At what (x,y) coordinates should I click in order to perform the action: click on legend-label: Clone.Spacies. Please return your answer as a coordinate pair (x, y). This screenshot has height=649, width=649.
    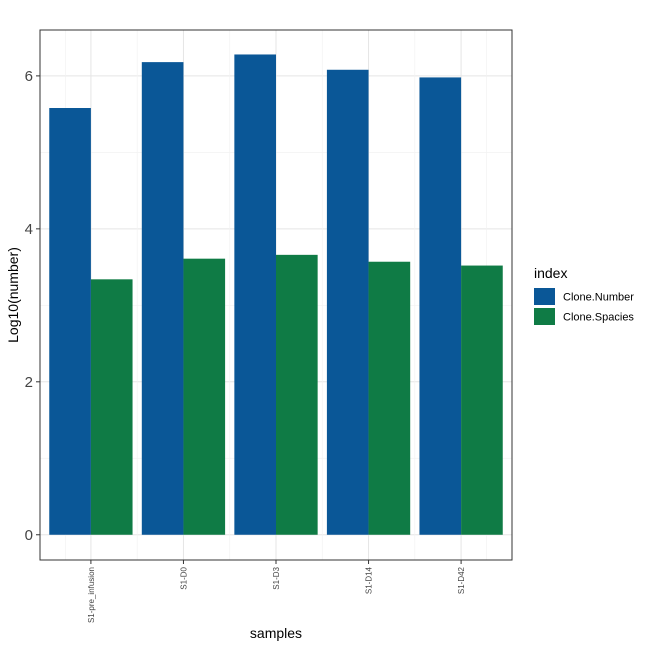
    Looking at the image, I should click on (598, 318).